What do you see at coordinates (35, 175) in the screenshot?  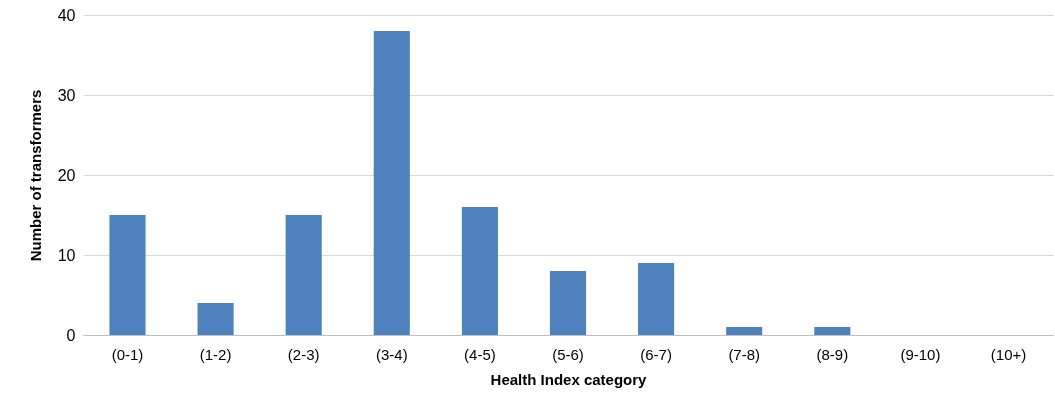 I see `y-axis-title: Number of transformers` at bounding box center [35, 175].